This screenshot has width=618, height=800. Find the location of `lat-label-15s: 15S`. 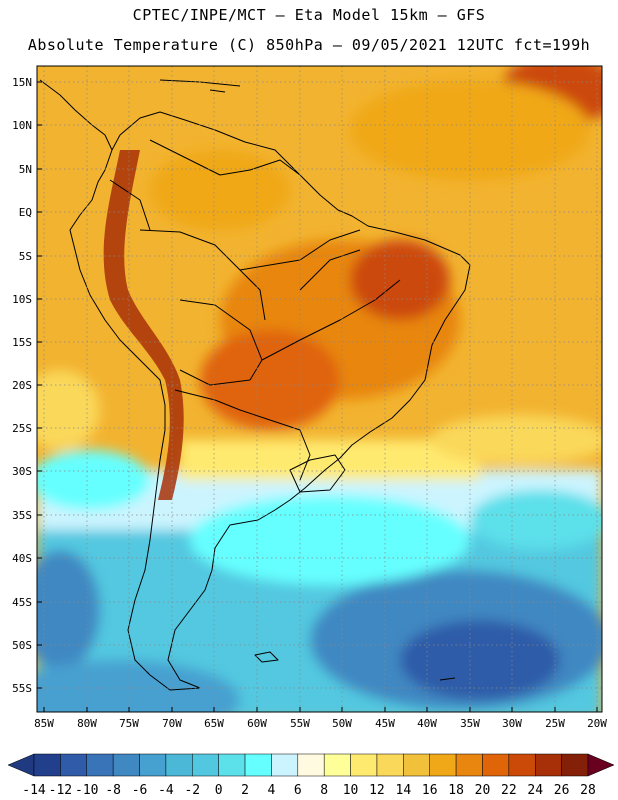

lat-label-15s: 15S is located at coordinates (22, 342).